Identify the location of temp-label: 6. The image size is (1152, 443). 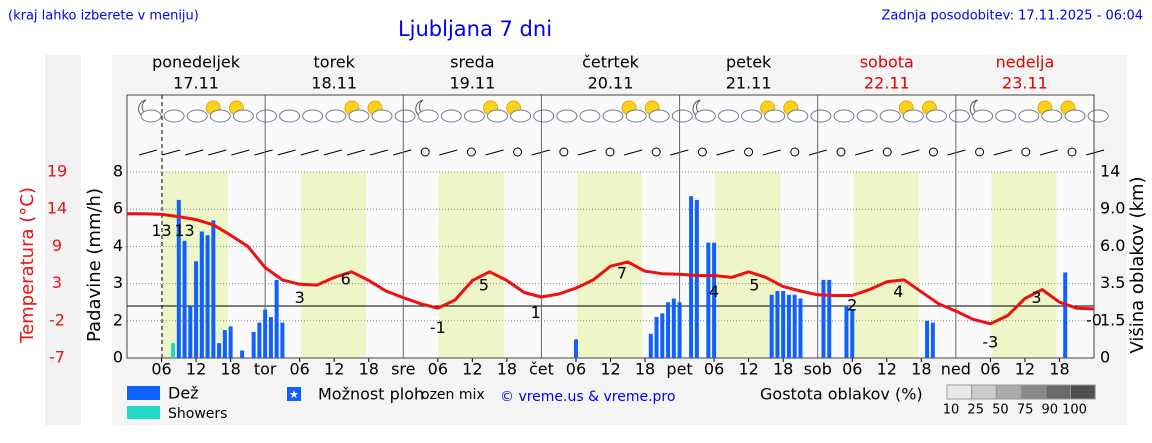
(346, 279).